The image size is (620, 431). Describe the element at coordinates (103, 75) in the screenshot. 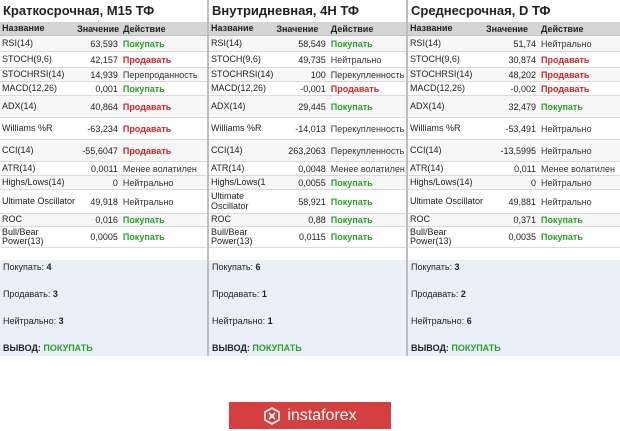

I see `table-row: STOCHRSI(14) 14,939 Перепроданность` at that location.